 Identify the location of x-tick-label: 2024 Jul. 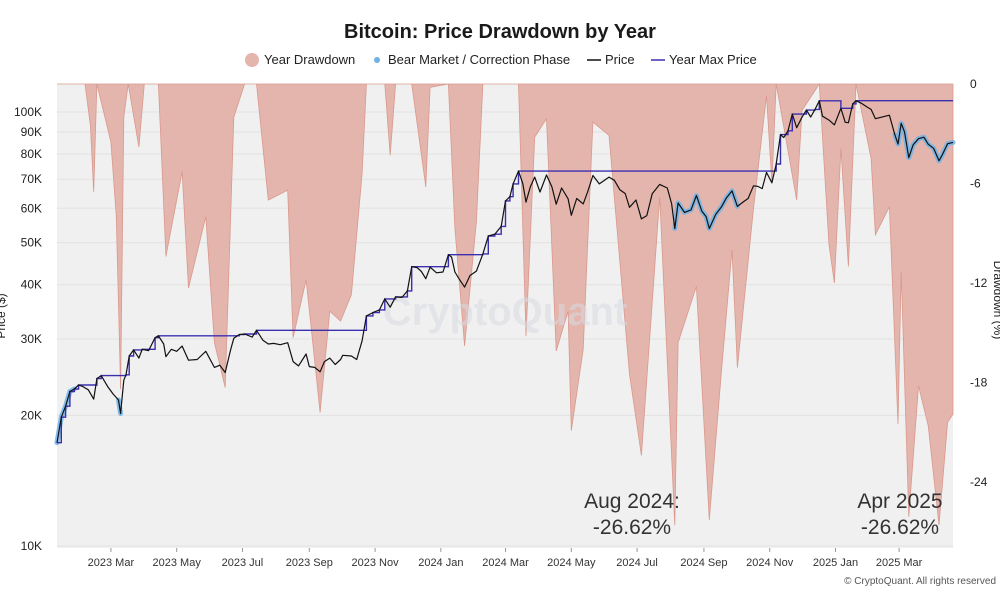
(637, 563).